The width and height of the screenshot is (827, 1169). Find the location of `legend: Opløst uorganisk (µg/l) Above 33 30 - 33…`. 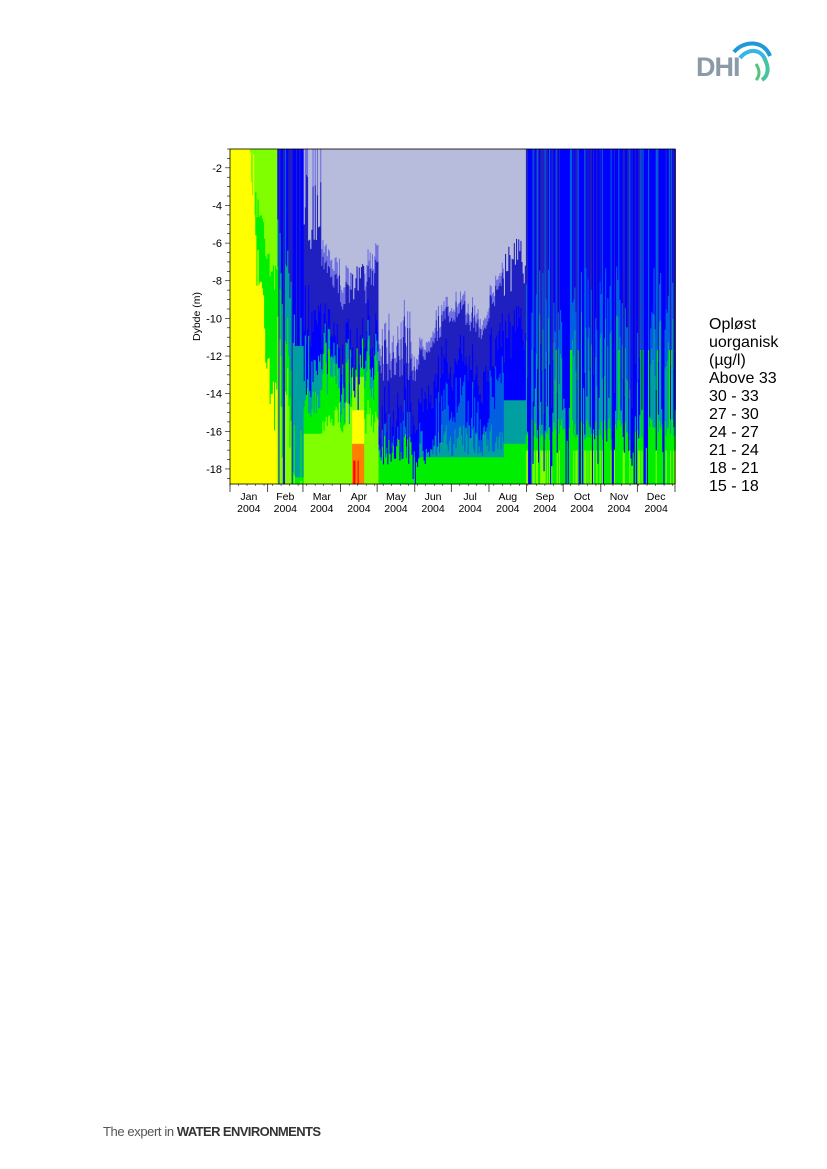

legend: Opløst uorganisk (µg/l) Above 33 30 - 33… is located at coordinates (768, 403).